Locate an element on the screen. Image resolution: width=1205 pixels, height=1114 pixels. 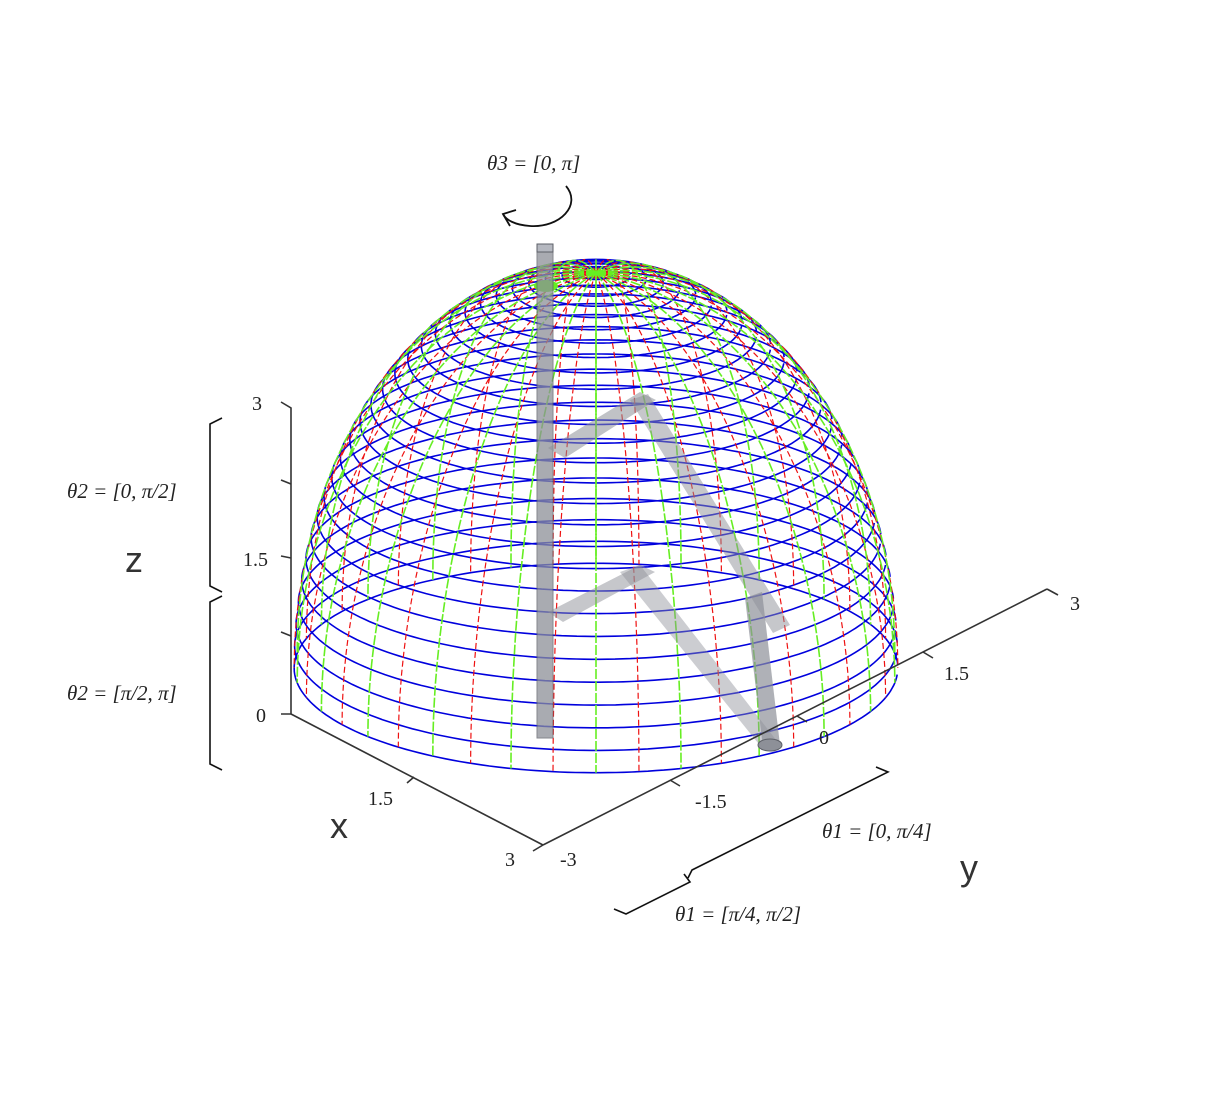
z-tick-0: 0 is located at coordinates (261, 716).